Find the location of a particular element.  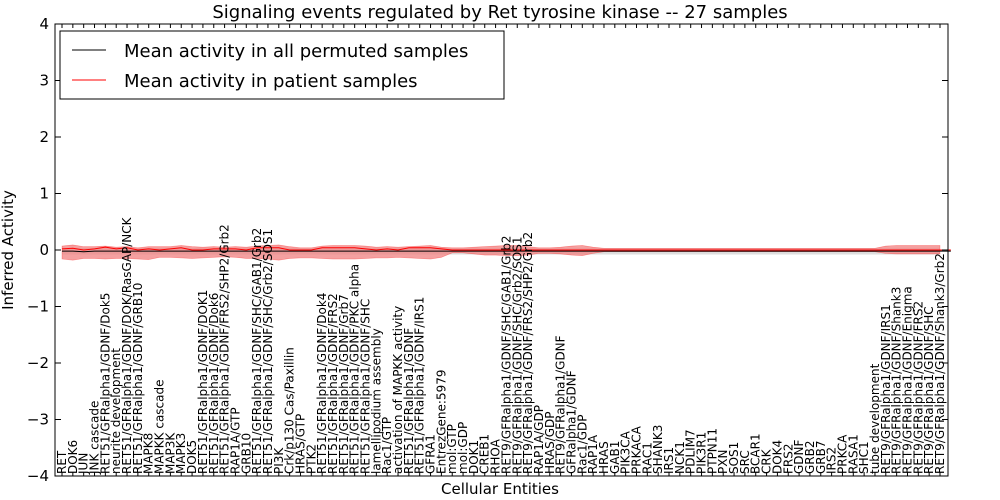

legend-box is located at coordinates (282, 65).